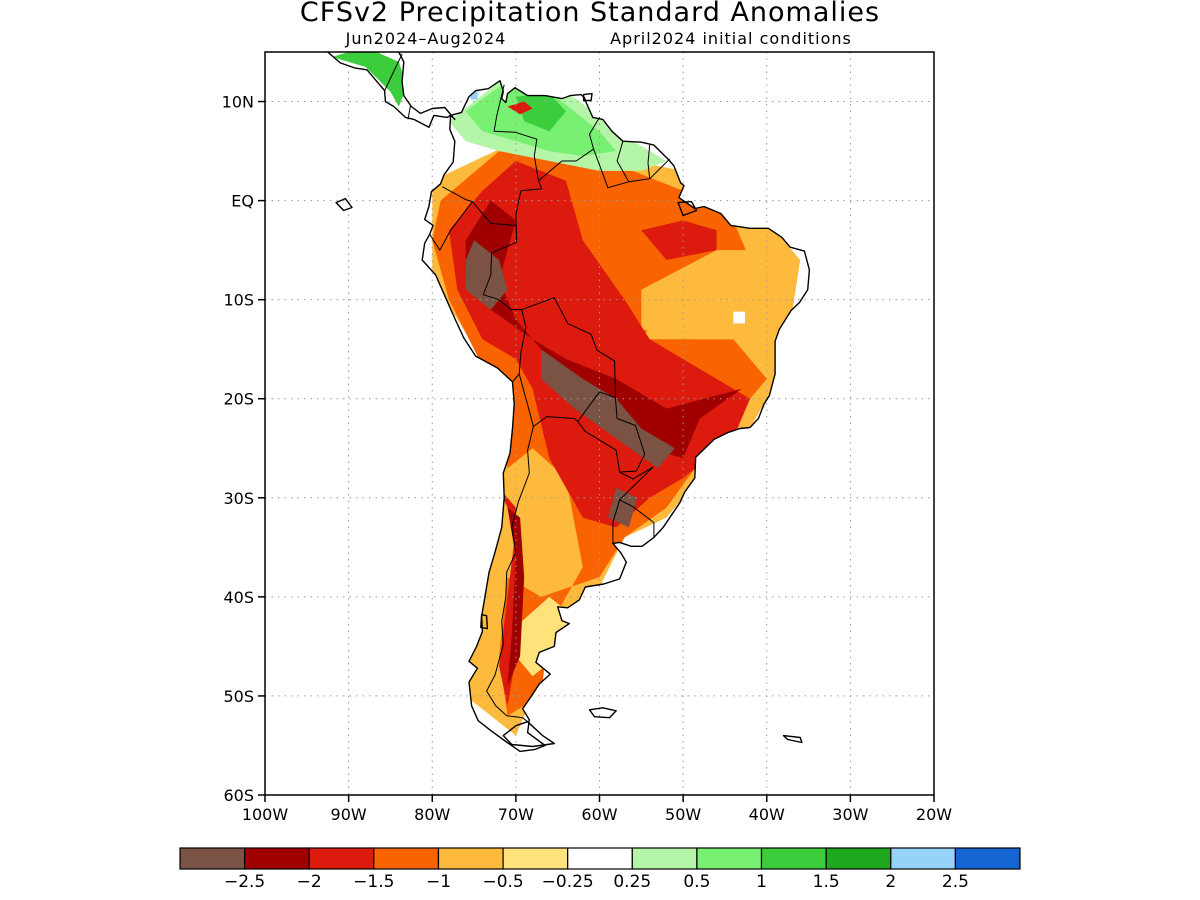 Image resolution: width=1200 pixels, height=900 pixels. I want to click on colorbar-label: 1.5, so click(826, 882).